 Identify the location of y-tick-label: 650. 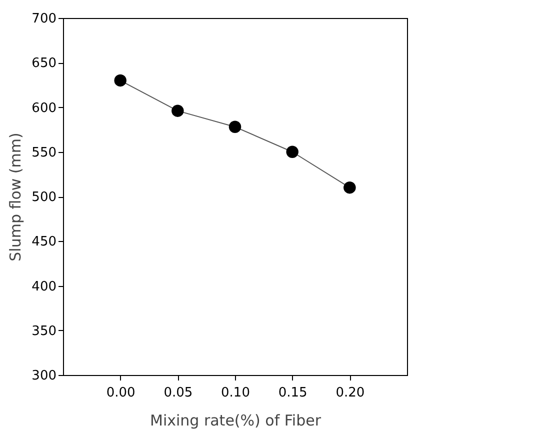
(44, 64).